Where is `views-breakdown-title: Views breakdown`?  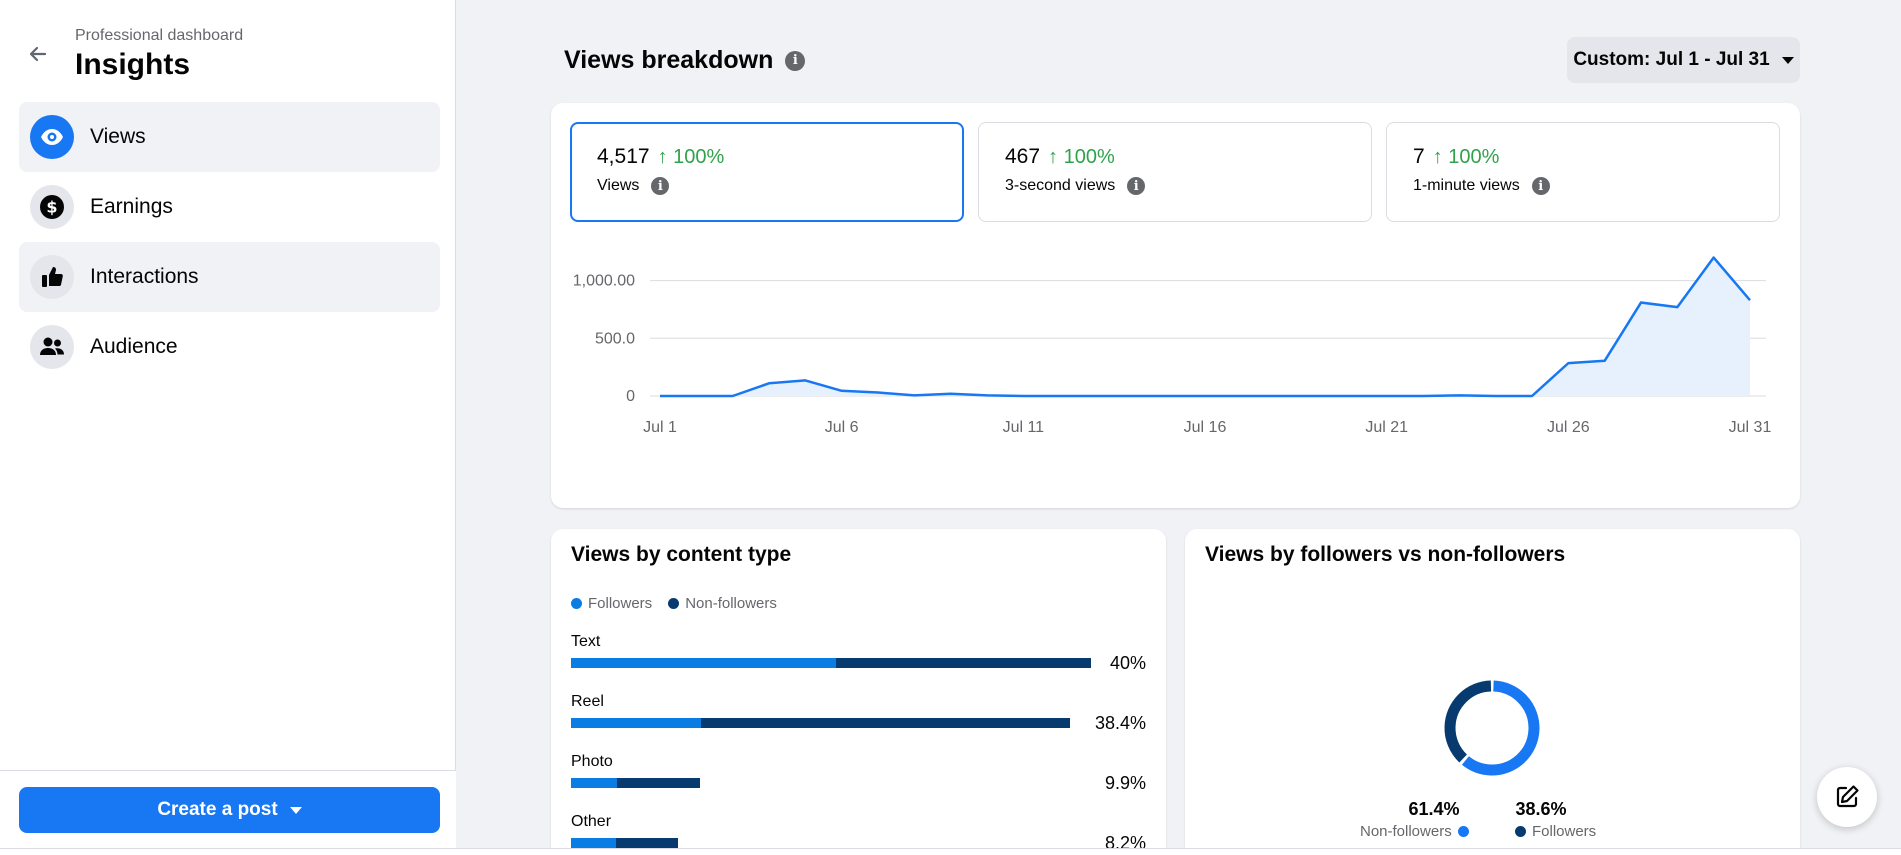
views-breakdown-title: Views breakdown is located at coordinates (669, 60).